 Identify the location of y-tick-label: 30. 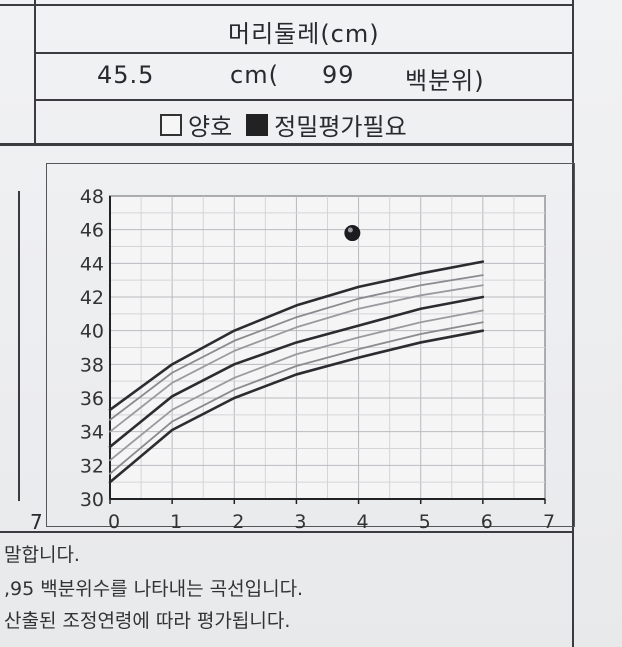
(92, 500).